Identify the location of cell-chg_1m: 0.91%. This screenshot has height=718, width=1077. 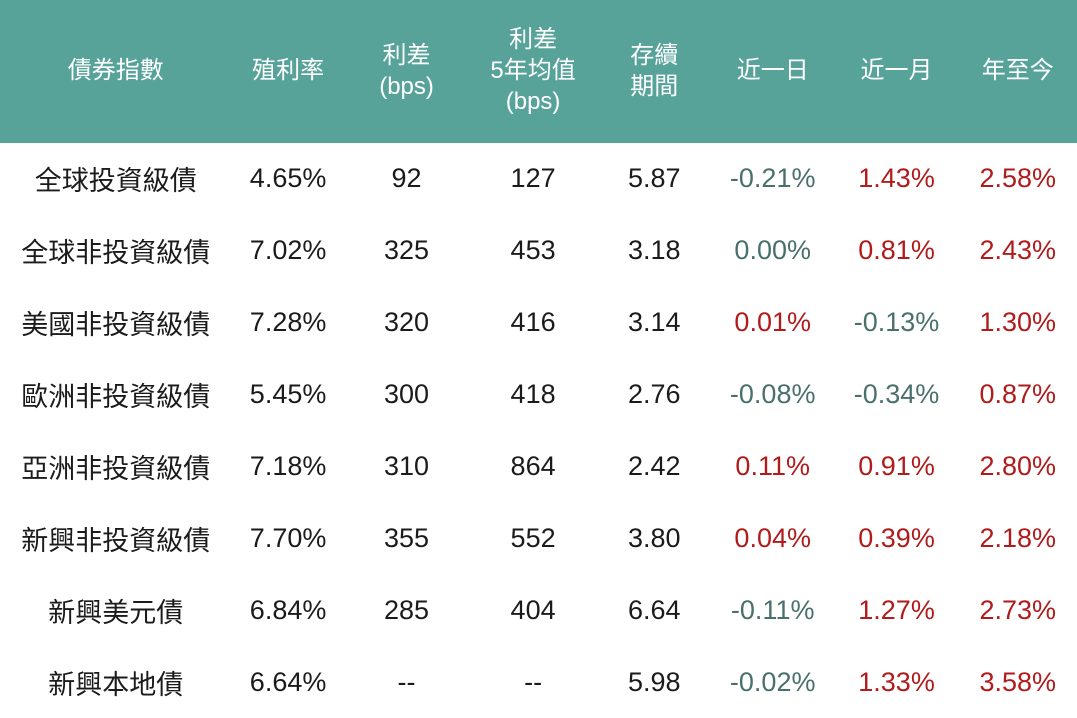
(896, 466).